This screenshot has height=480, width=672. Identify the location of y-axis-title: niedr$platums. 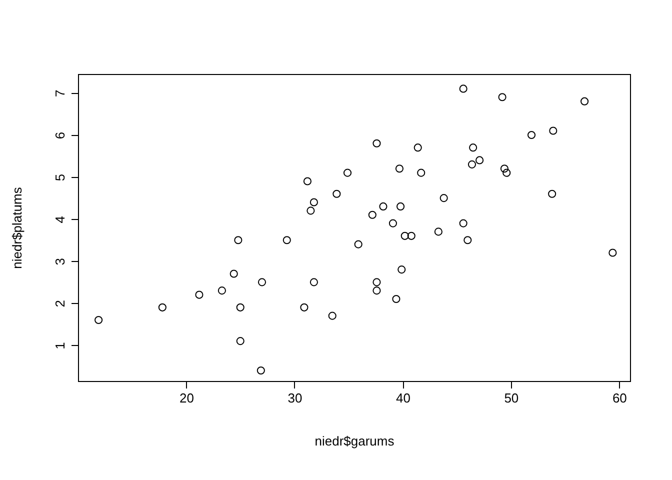
(17, 227).